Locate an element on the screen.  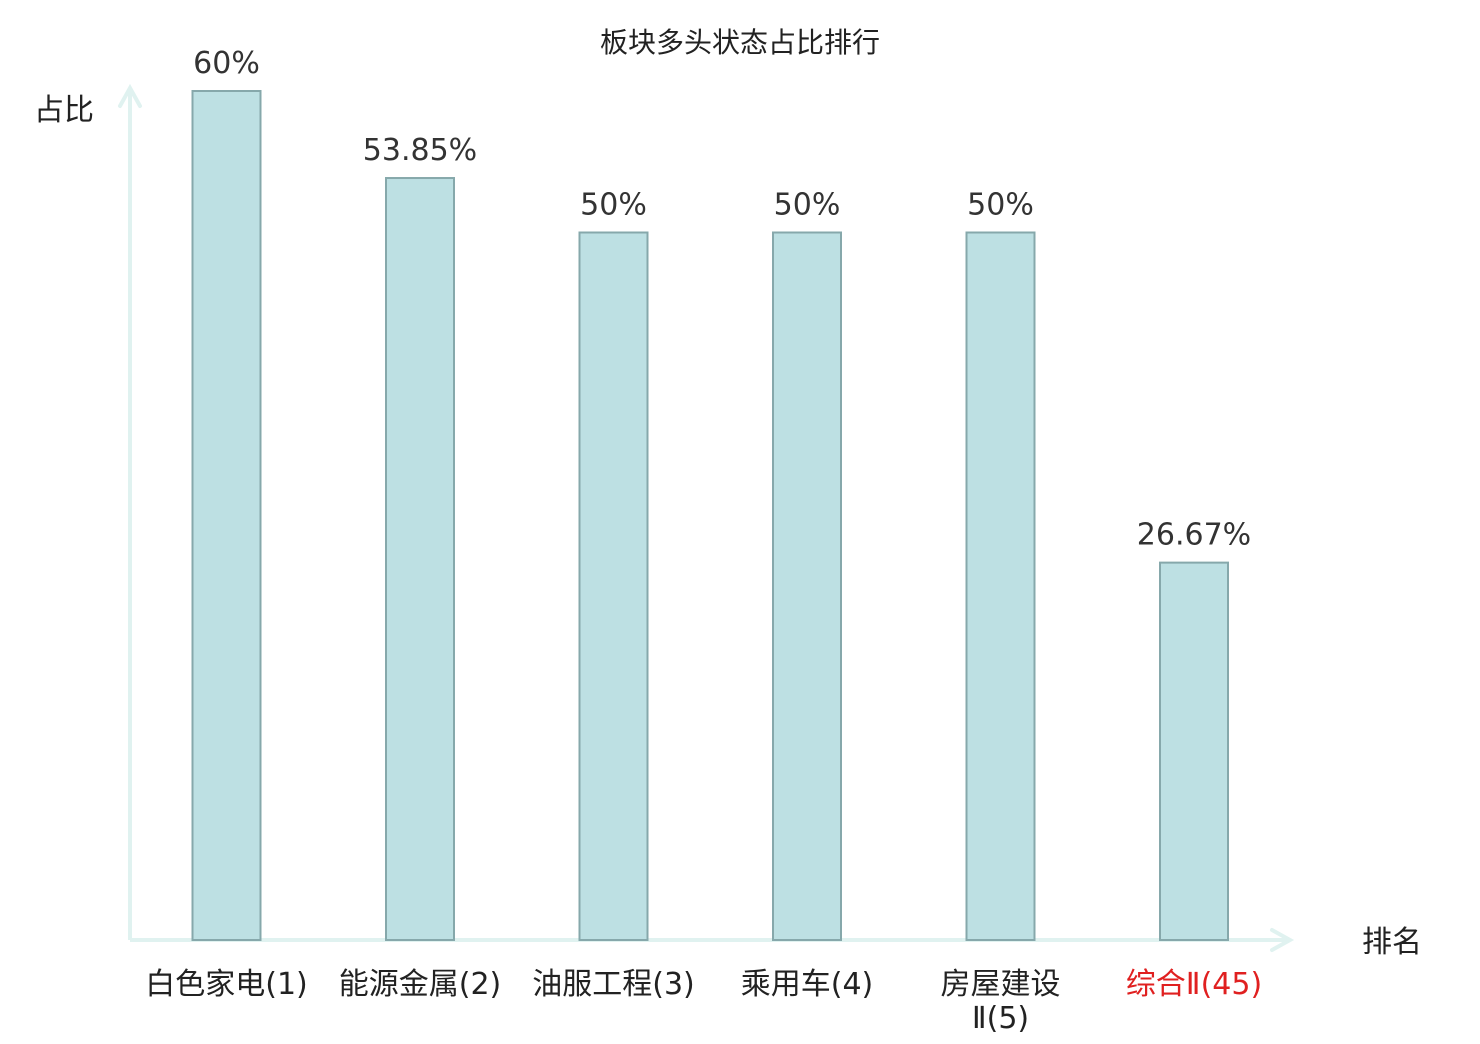
x-tick-label-line: Ⅱ(5) is located at coordinates (1000, 1018).